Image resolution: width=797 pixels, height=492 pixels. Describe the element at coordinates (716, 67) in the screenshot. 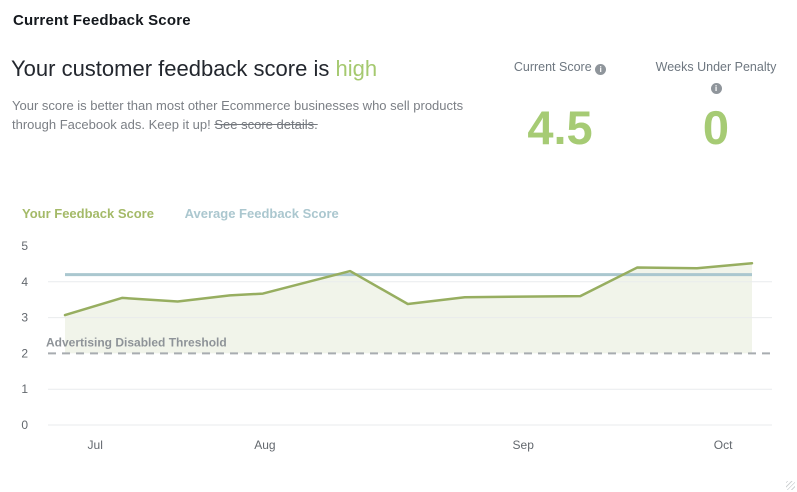

I see `weeks-penalty-label: Weeks Under Penalty` at that location.